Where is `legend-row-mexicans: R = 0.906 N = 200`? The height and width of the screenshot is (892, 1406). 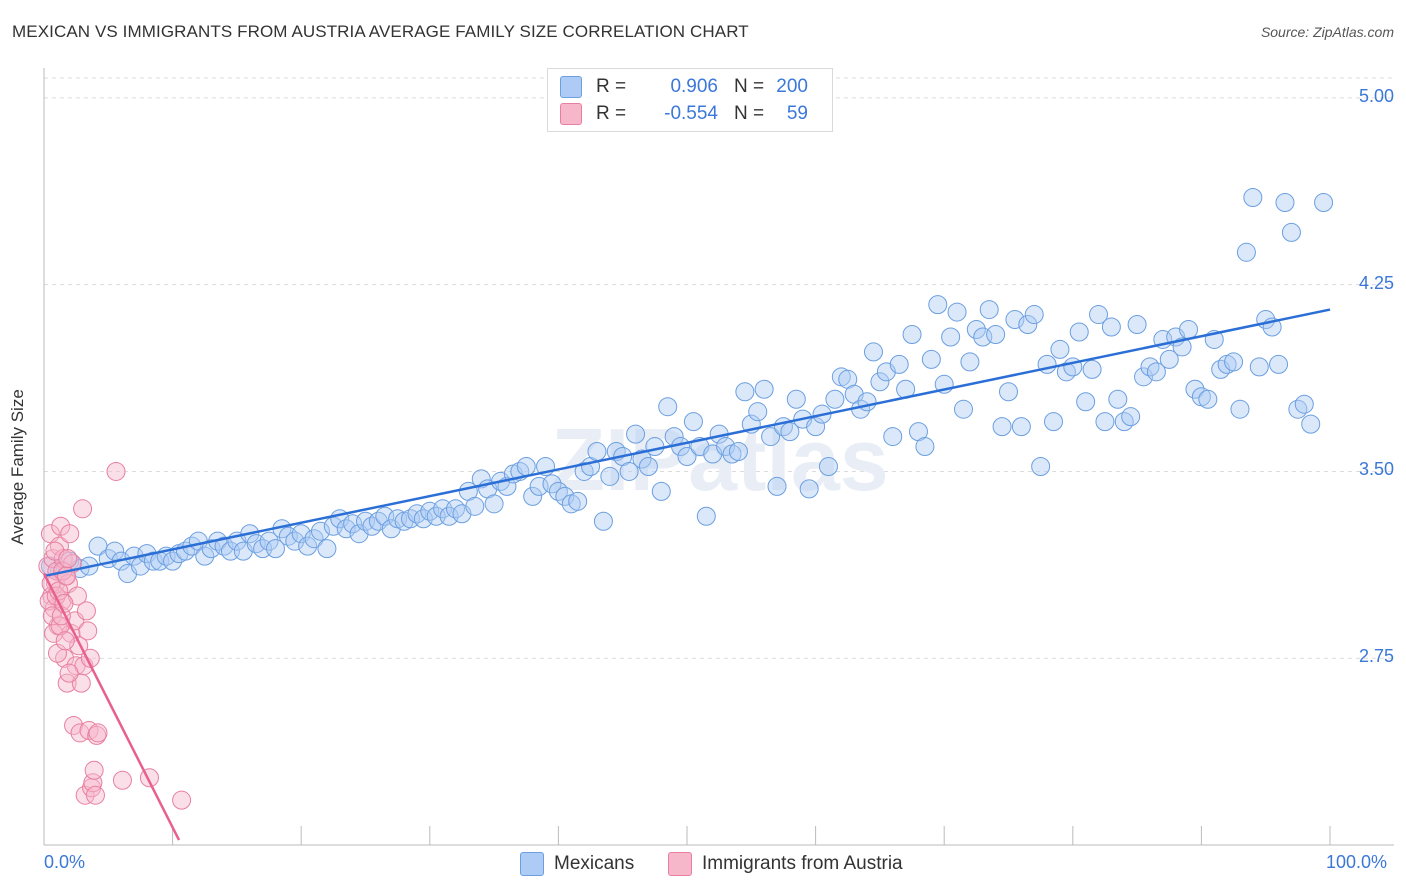
legend-row-mexicans: R = 0.906 N = 200 is located at coordinates (684, 87).